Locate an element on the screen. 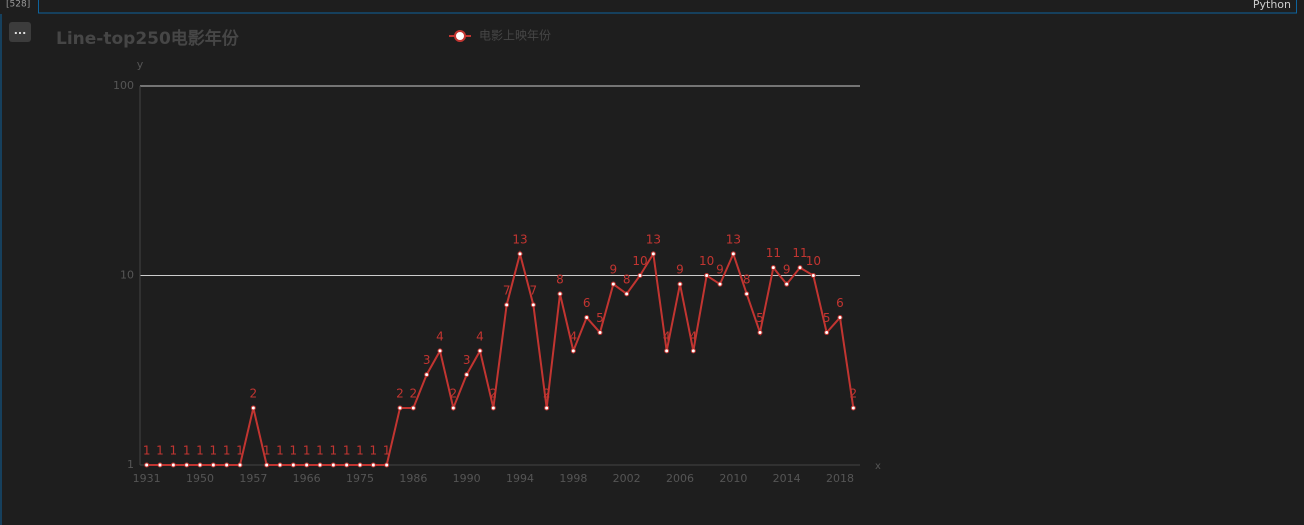  x-axis-label: x is located at coordinates (878, 466).